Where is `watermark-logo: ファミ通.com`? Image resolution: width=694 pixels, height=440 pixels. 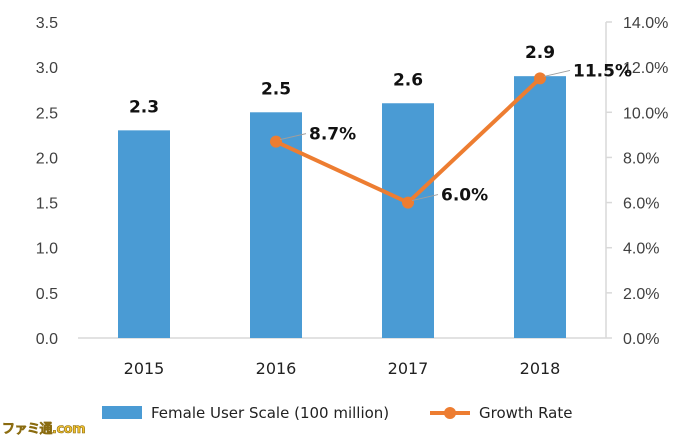
watermark-logo: ファミ通.com is located at coordinates (44, 430).